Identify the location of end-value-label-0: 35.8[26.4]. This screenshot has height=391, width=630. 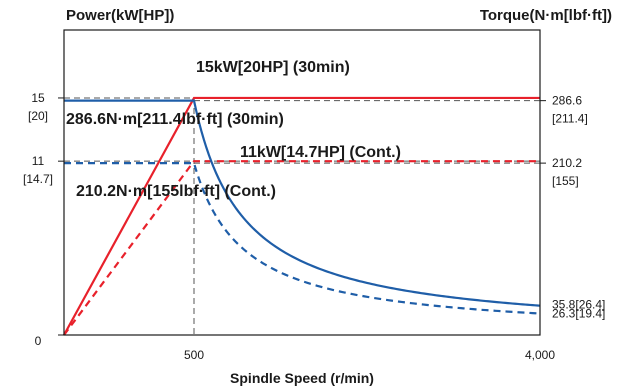
(578, 305).